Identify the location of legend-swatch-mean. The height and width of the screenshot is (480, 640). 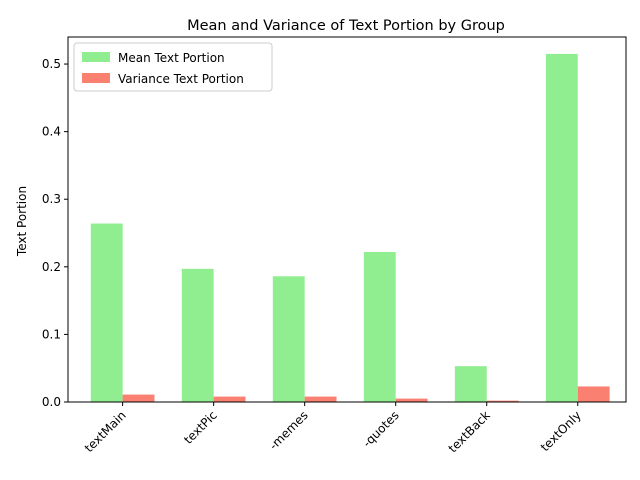
(96, 57).